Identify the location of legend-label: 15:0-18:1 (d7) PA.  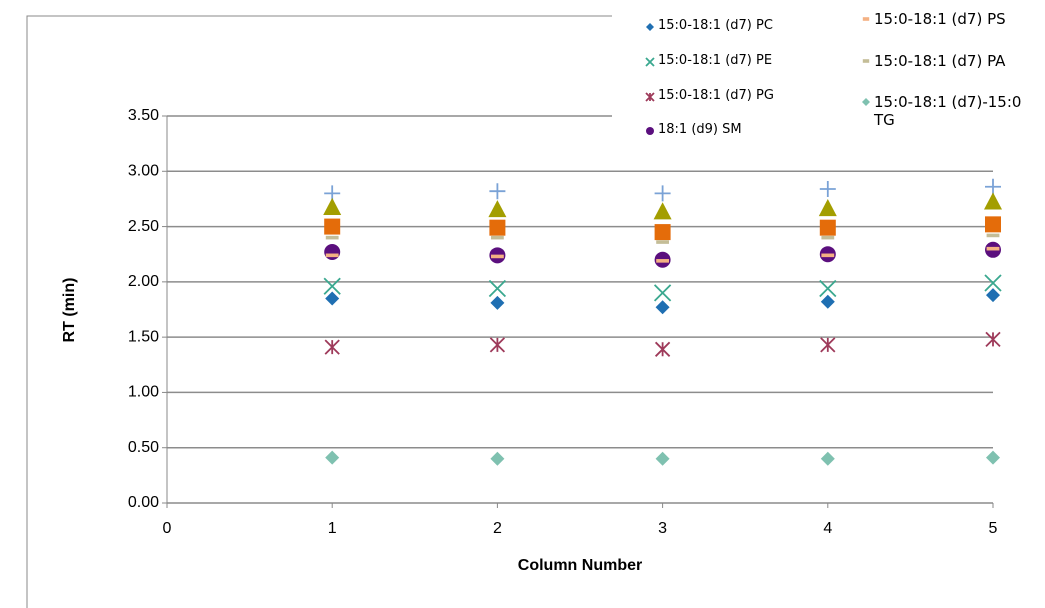
(940, 61).